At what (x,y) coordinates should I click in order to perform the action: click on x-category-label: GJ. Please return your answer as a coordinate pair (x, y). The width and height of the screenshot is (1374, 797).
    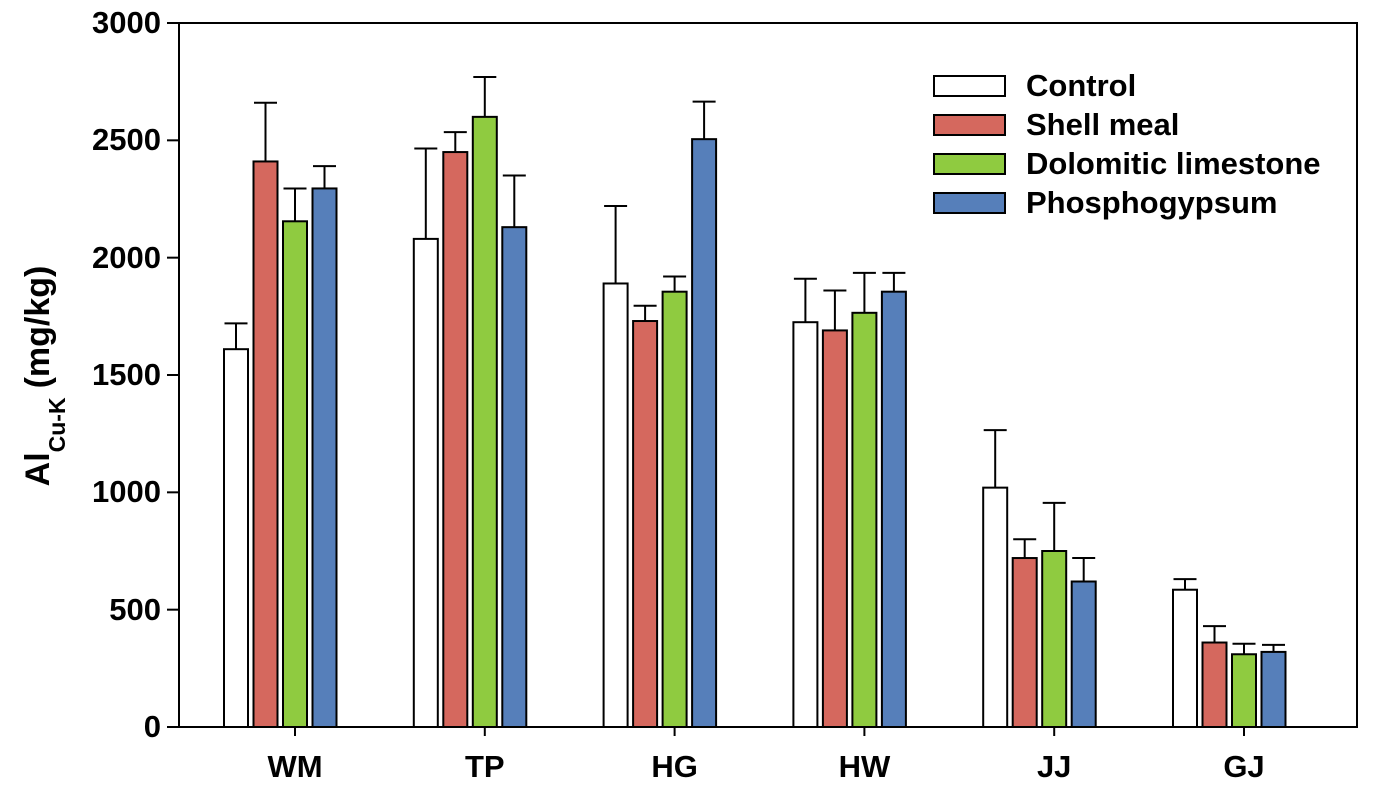
    Looking at the image, I should click on (1244, 766).